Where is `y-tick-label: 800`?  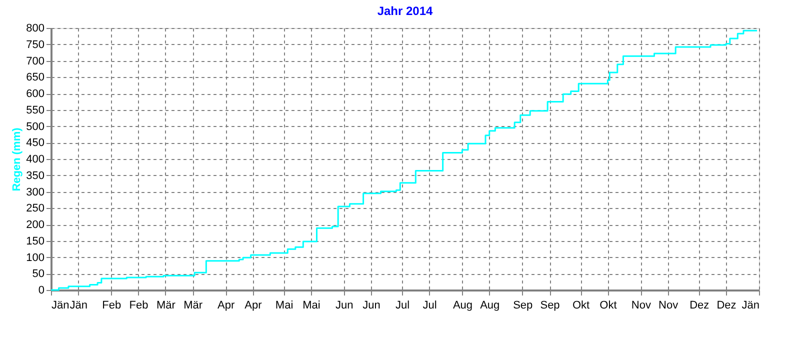 y-tick-label: 800 is located at coordinates (35, 28).